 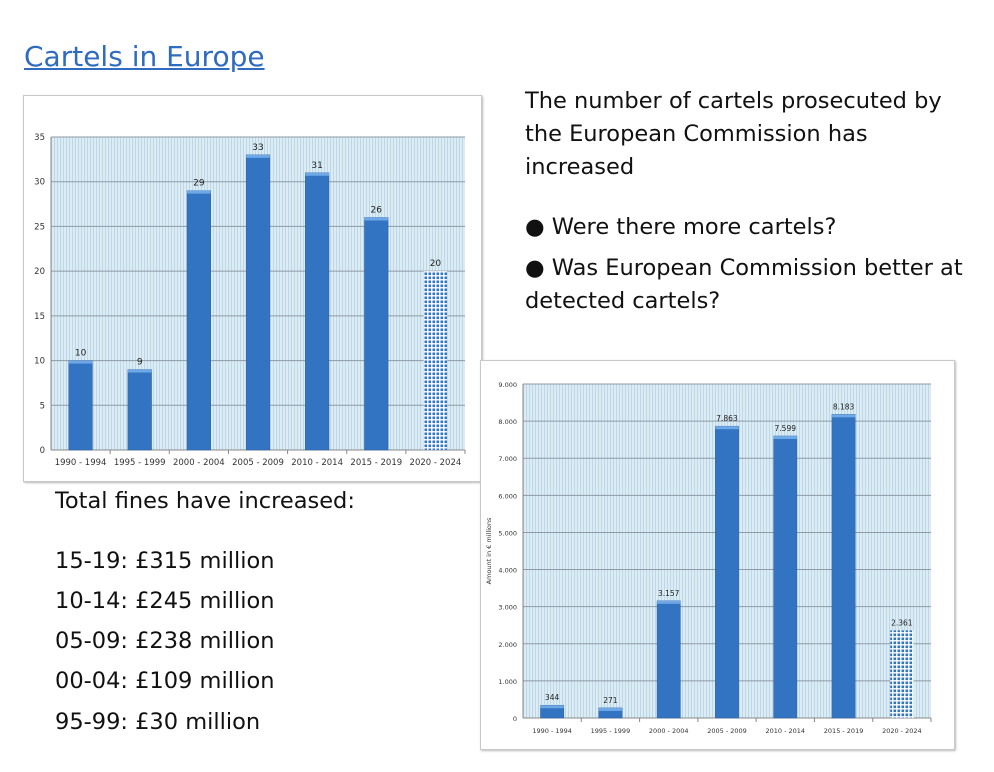 I want to click on y-tick-label: 2.000, so click(x=507, y=645).